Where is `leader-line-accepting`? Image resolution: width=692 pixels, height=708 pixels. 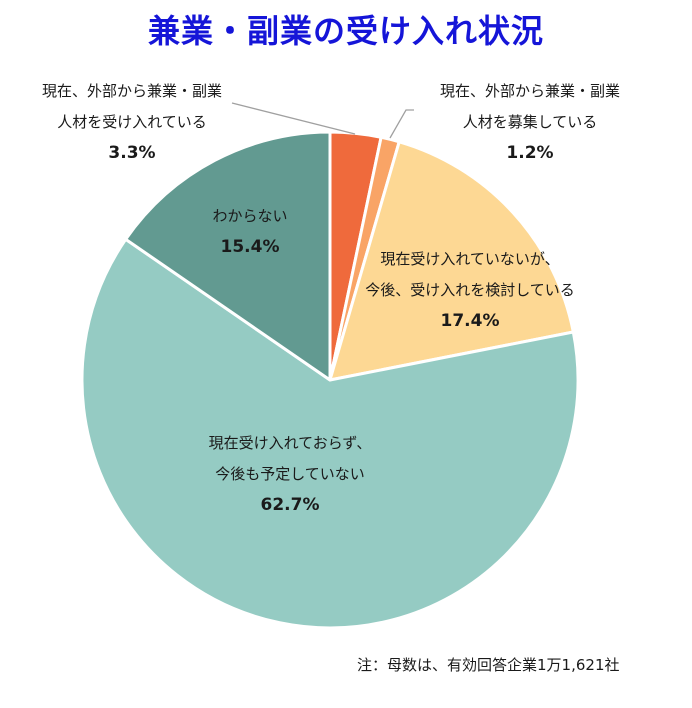 leader-line-accepting is located at coordinates (293, 118).